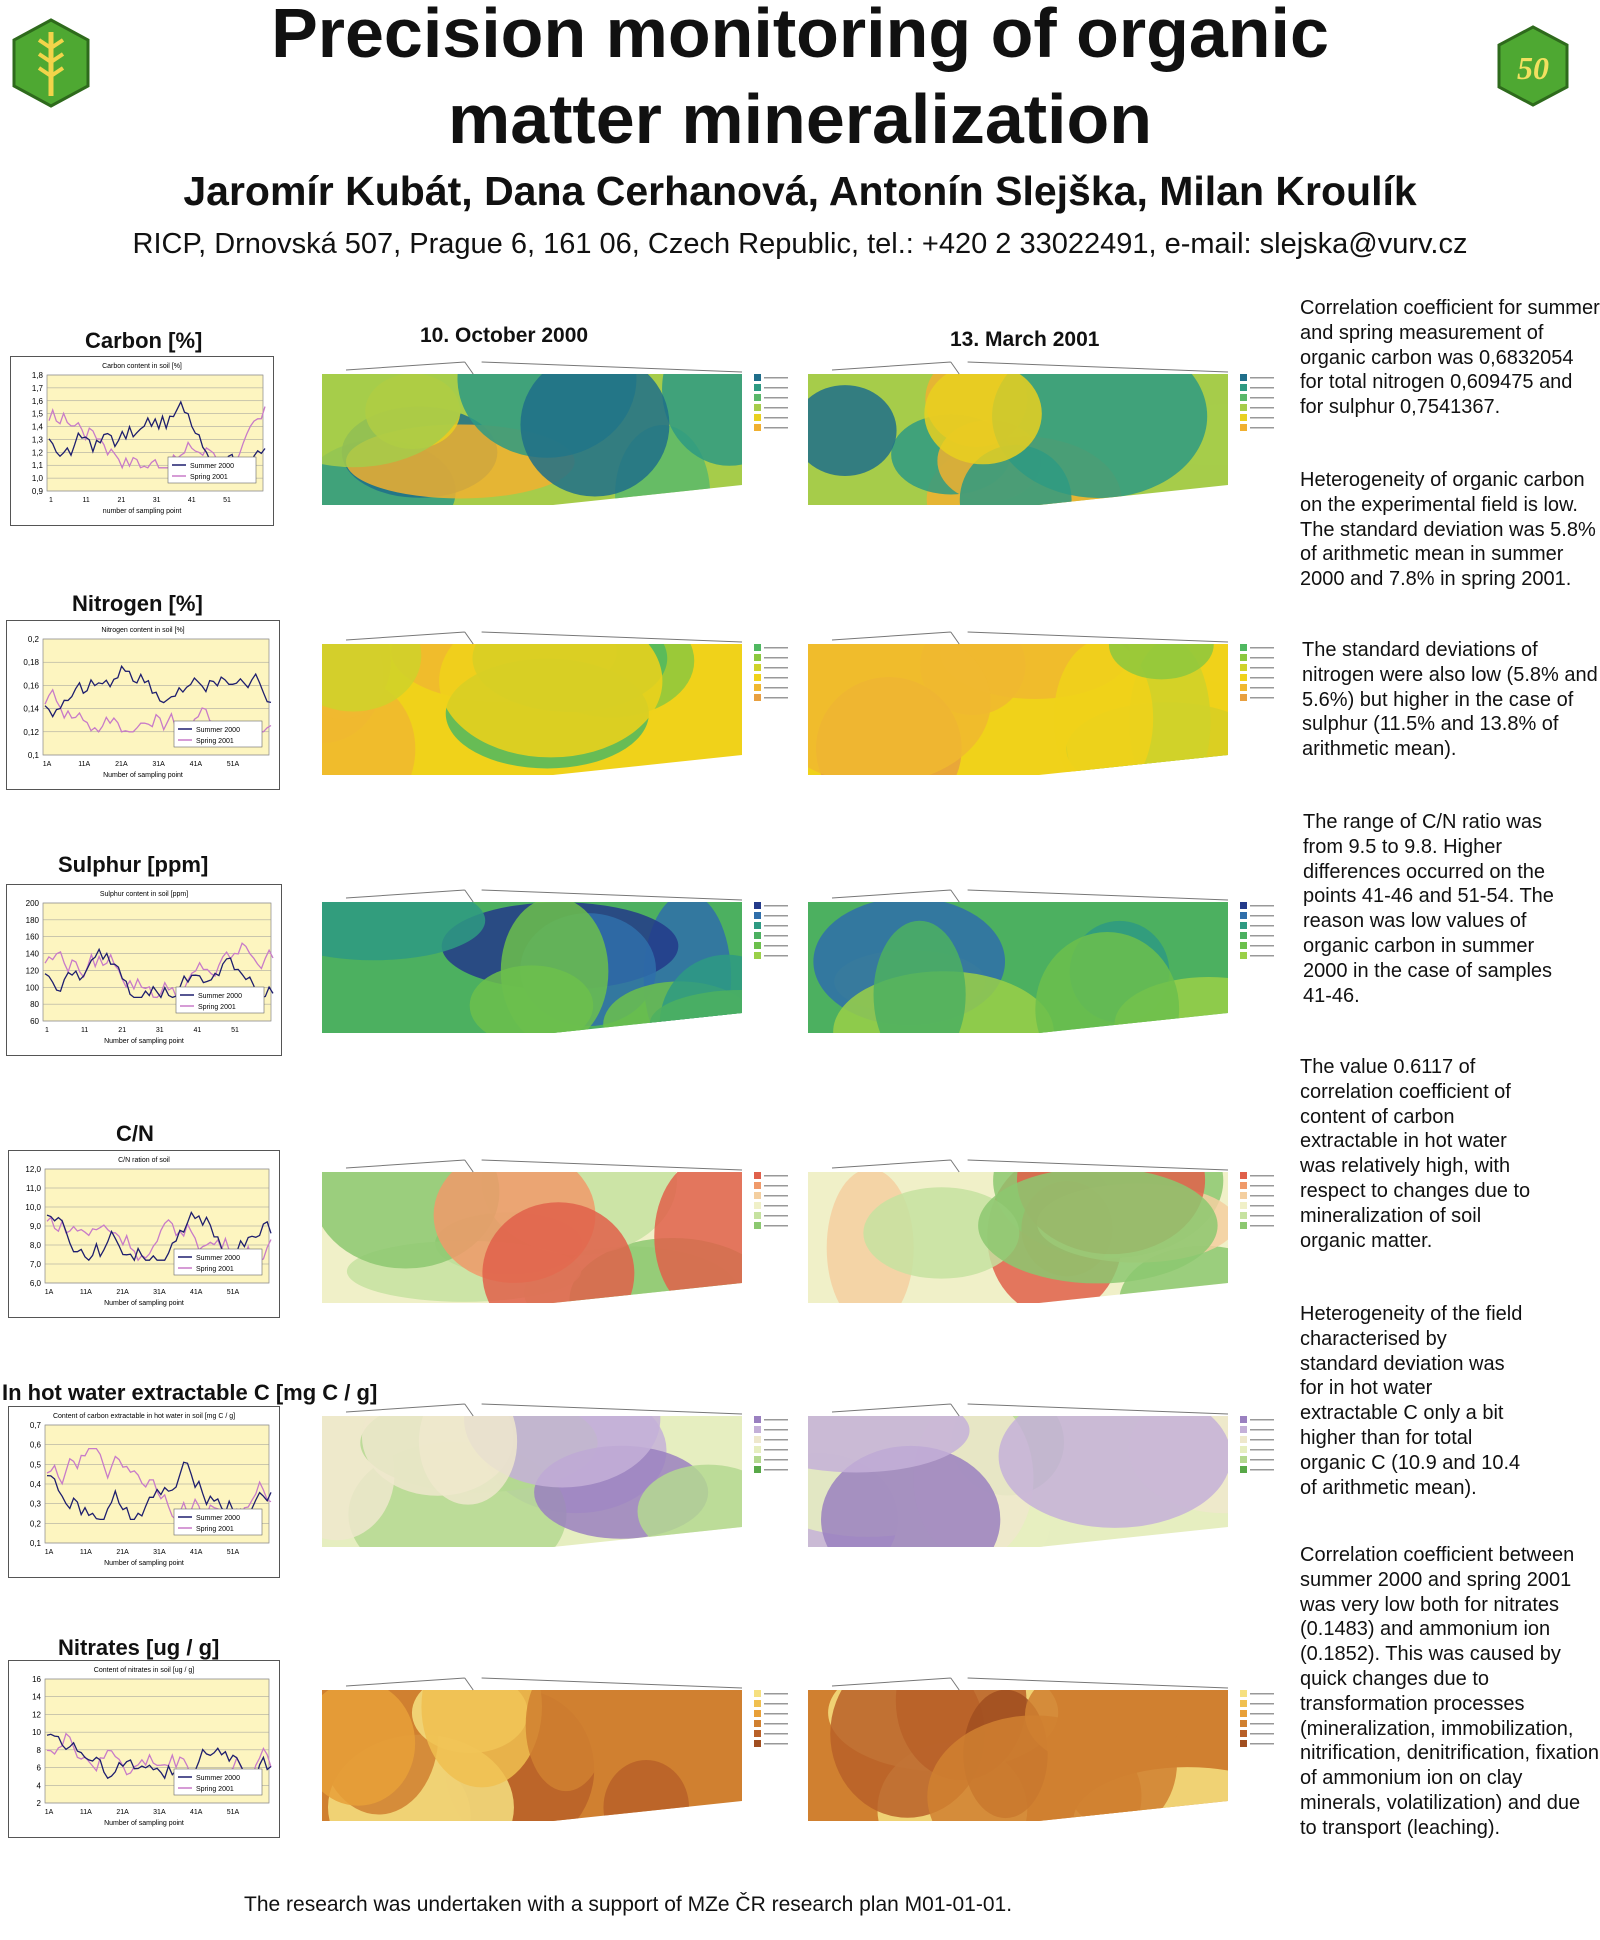 The image size is (1600, 1940). I want to click on y-tick-label: 10, so click(36, 1732).